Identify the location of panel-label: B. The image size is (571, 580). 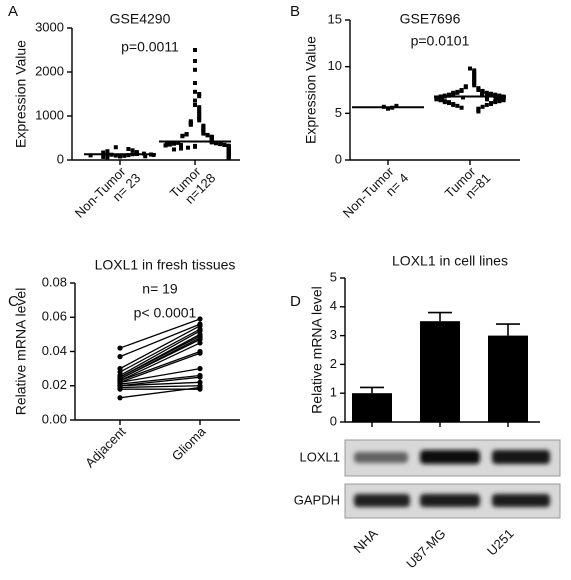
(295, 11).